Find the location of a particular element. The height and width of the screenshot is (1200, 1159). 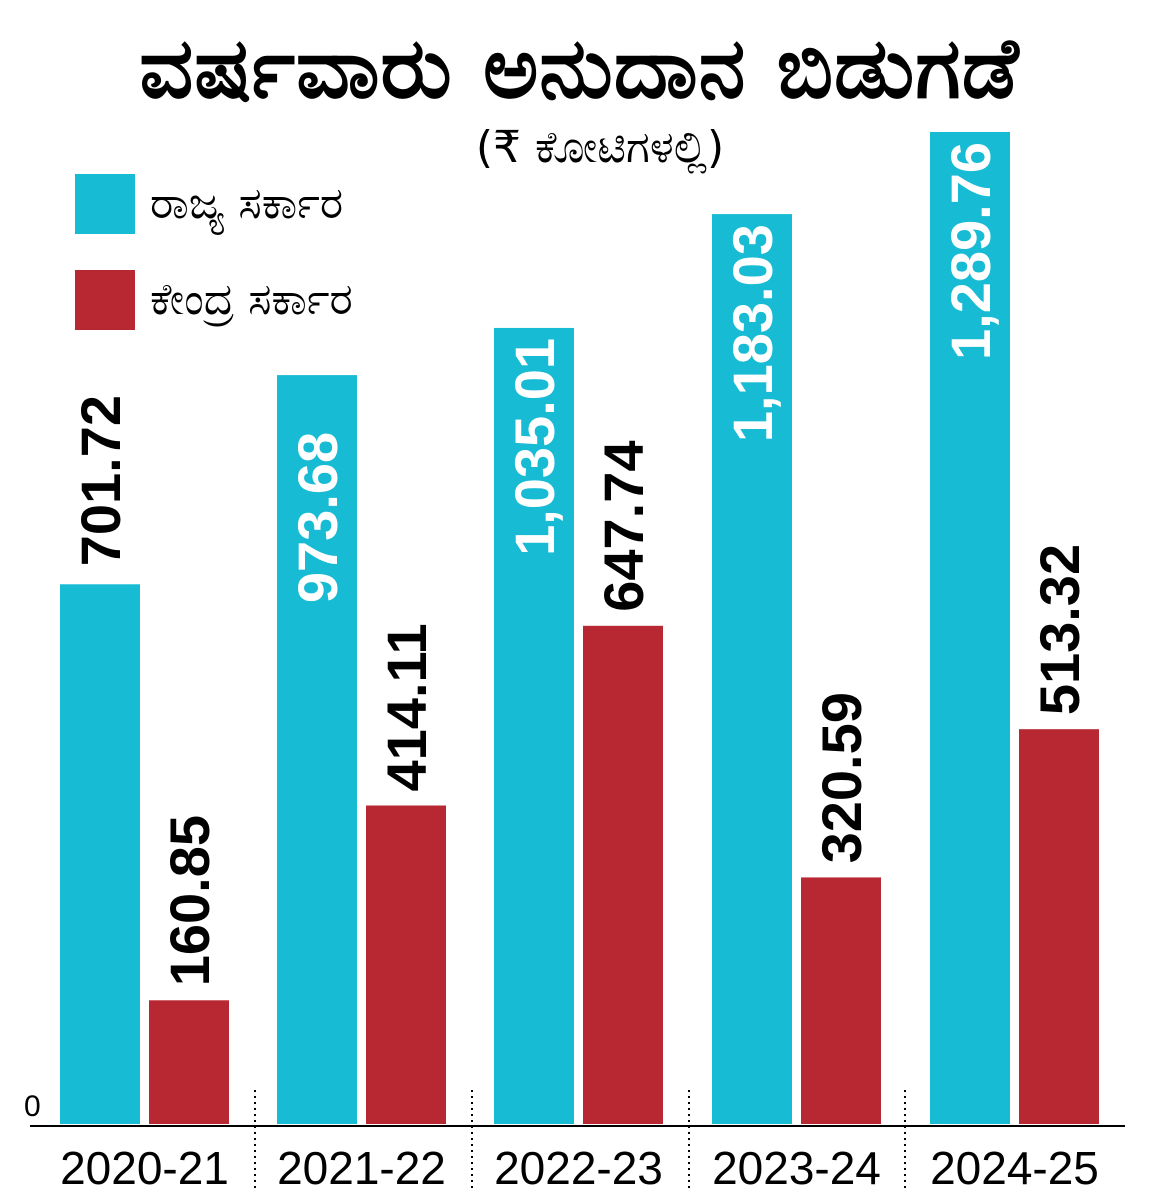

data-label-central-2023-24: 320.59 is located at coordinates (841, 777).